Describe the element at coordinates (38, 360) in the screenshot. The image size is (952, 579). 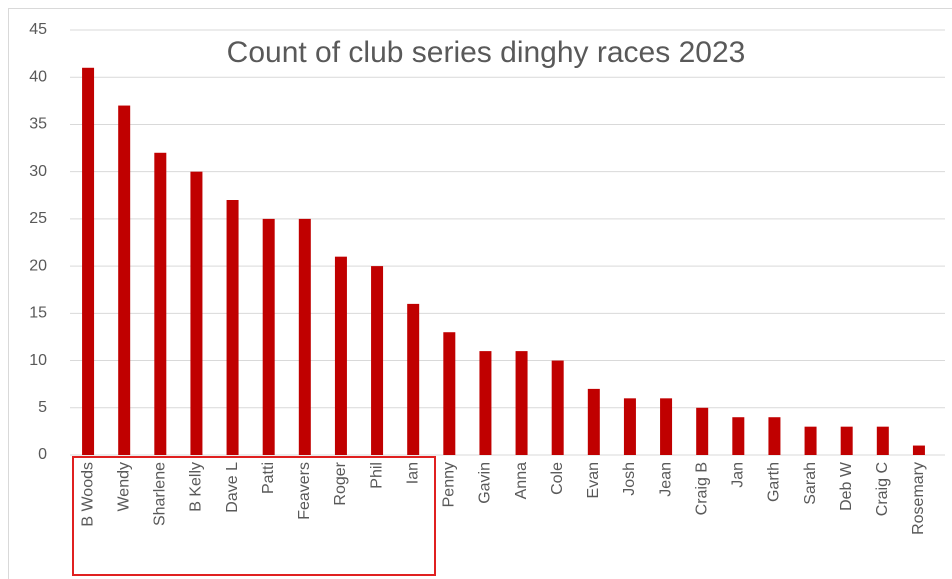
I see `y-tick-label: 10` at that location.